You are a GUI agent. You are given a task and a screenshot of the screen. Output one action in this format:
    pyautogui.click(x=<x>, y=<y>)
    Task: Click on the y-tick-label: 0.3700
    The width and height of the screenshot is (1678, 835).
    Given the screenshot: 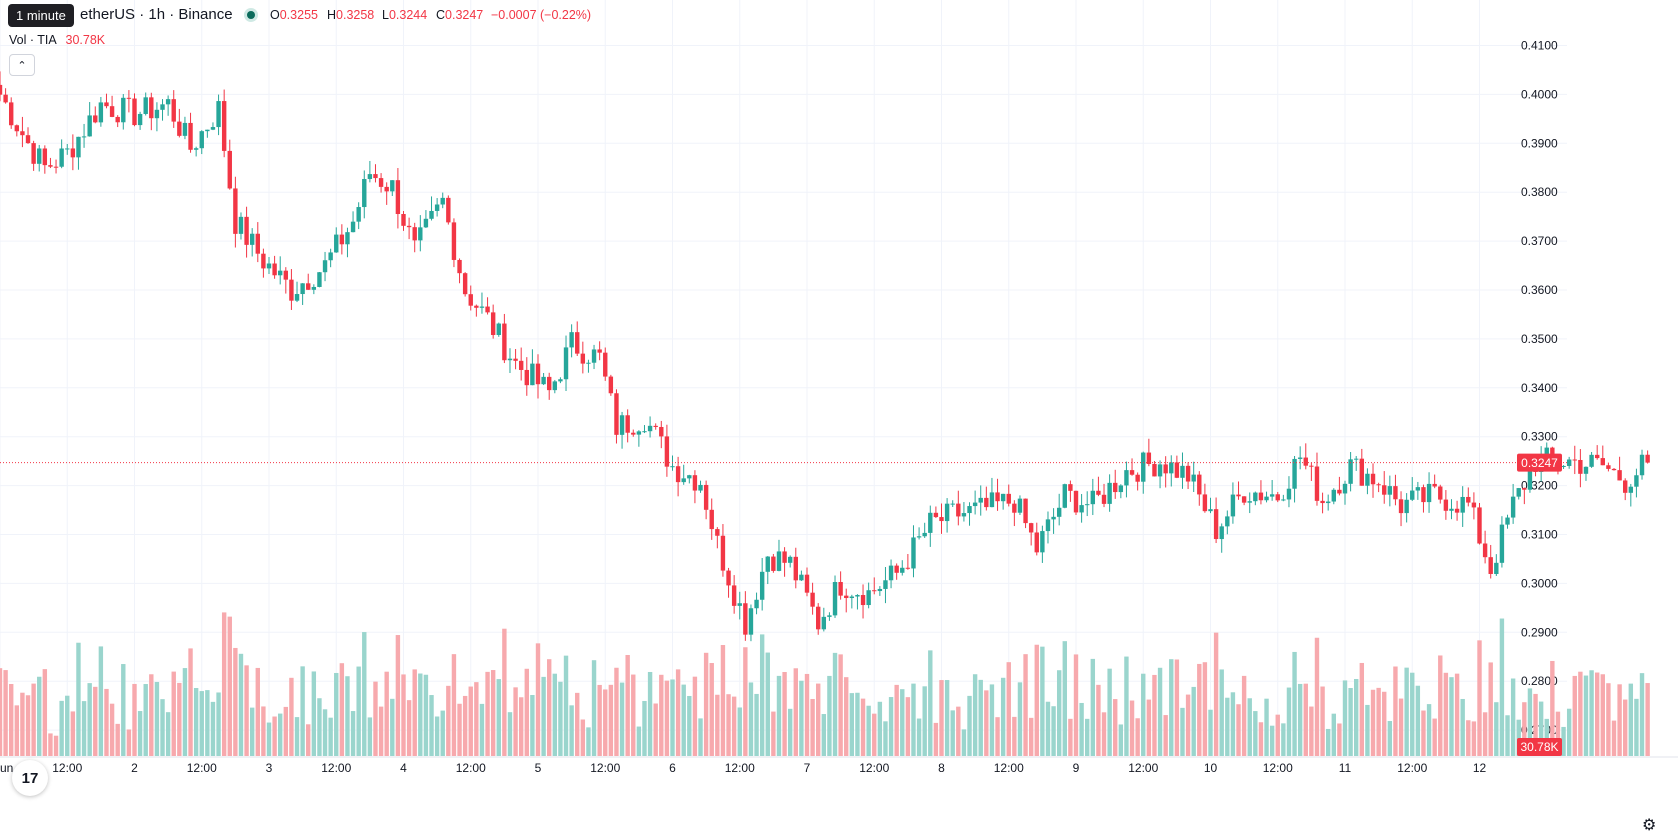 What is the action you would take?
    pyautogui.click(x=1539, y=241)
    